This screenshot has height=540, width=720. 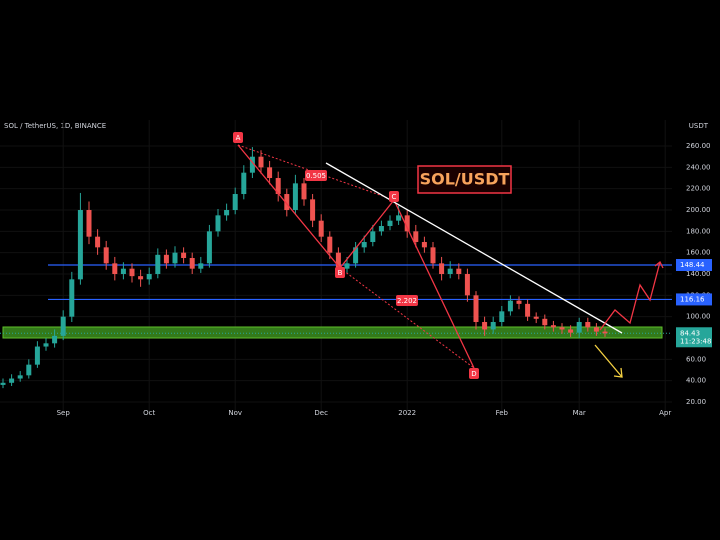 I want to click on trendline, so click(x=474, y=248).